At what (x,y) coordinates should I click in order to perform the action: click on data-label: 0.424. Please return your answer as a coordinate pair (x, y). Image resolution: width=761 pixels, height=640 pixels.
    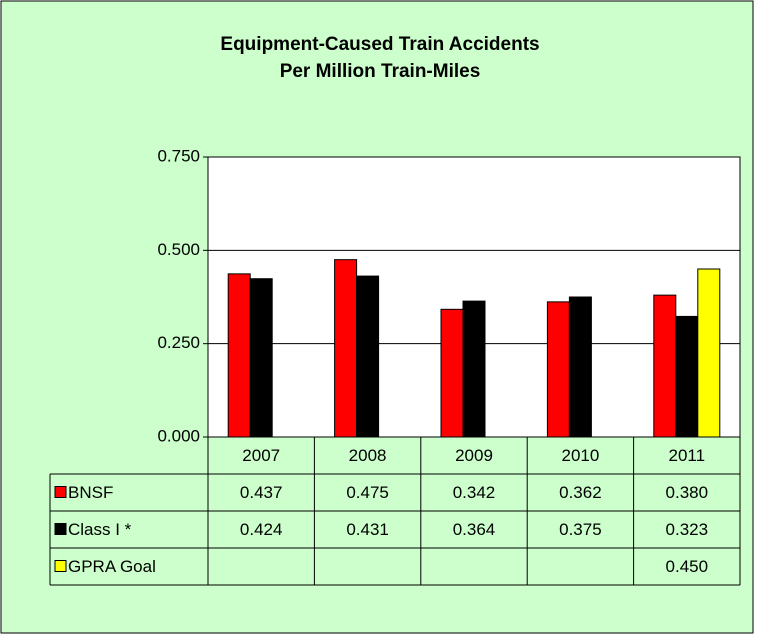
    Looking at the image, I should click on (261, 529).